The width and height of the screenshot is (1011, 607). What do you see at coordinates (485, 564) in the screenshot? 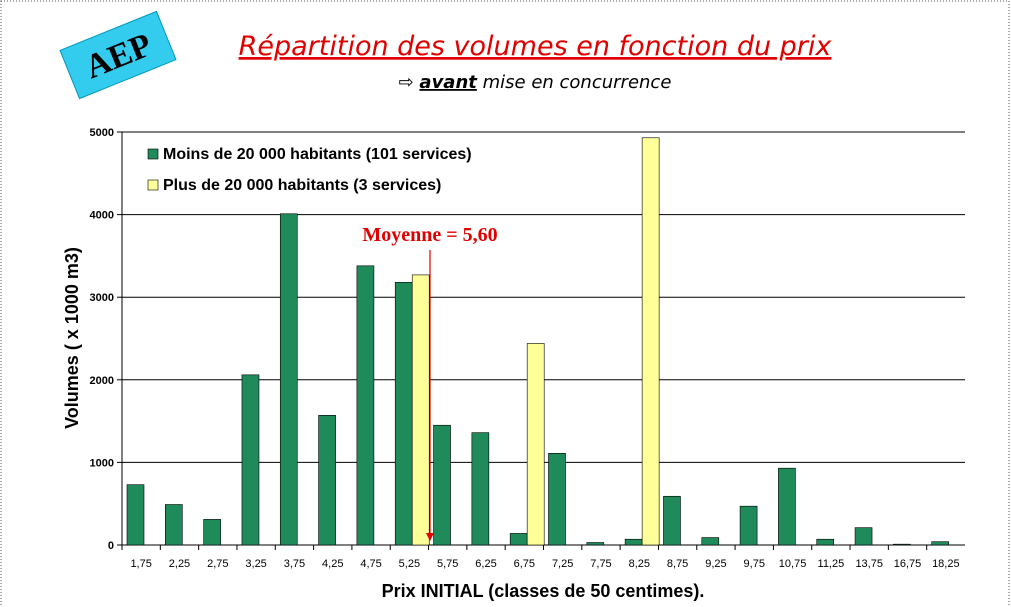
I see `x-tick-label: 6,25` at bounding box center [485, 564].